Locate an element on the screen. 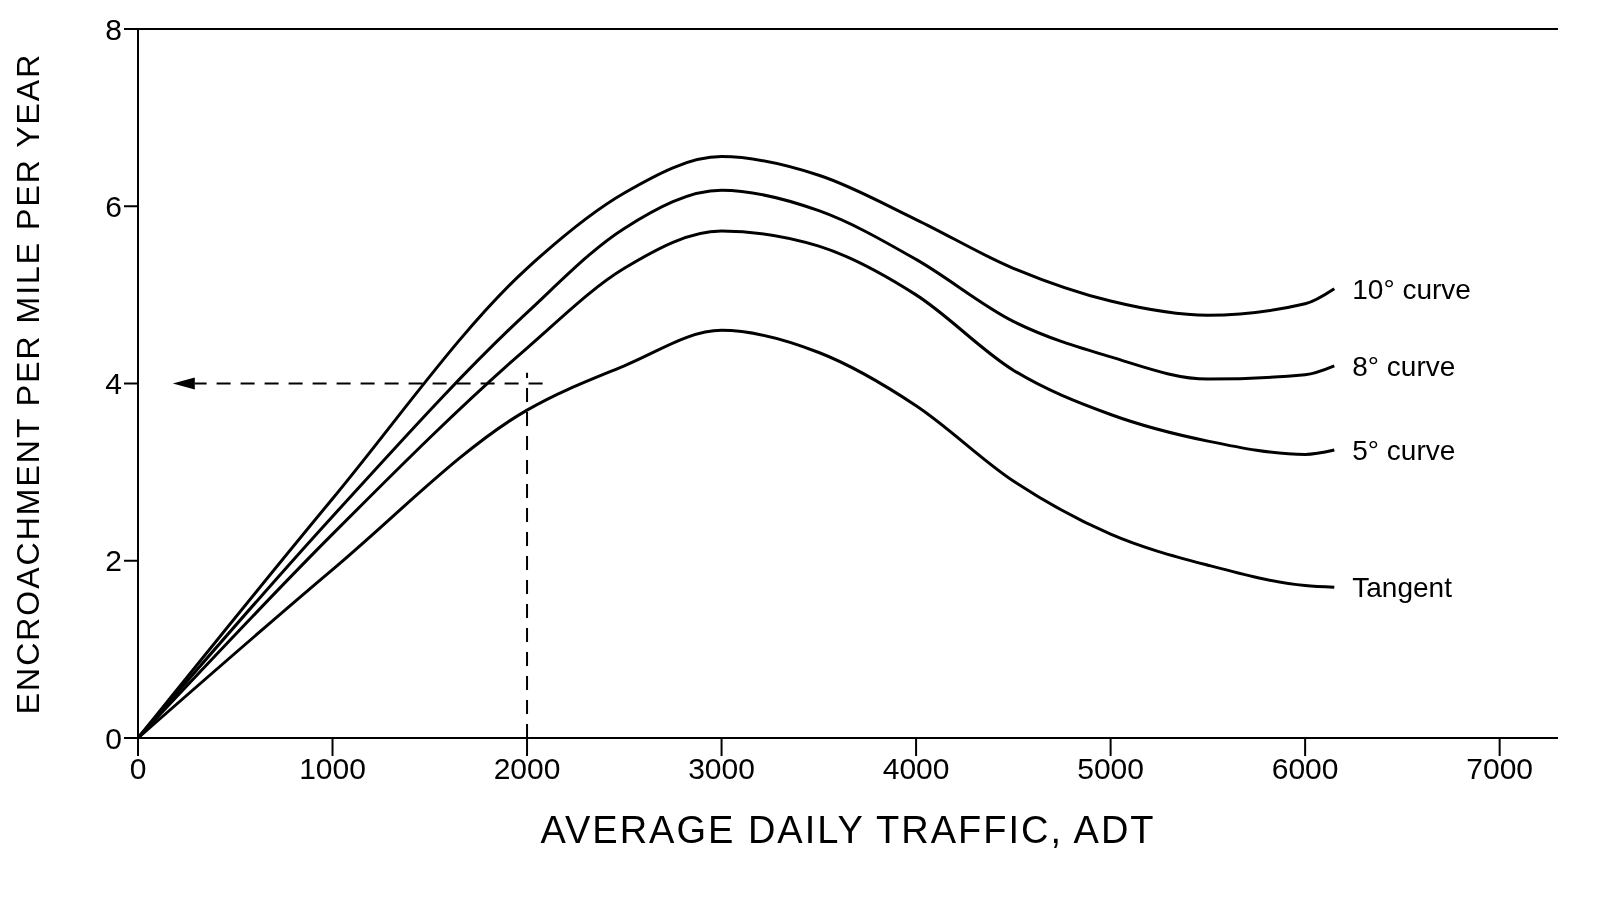  y-tick-label: 8 is located at coordinates (113, 29).